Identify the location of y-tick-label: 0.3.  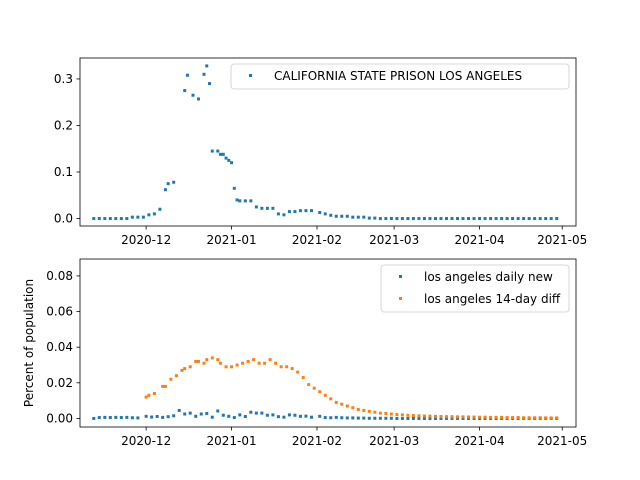
(63, 79).